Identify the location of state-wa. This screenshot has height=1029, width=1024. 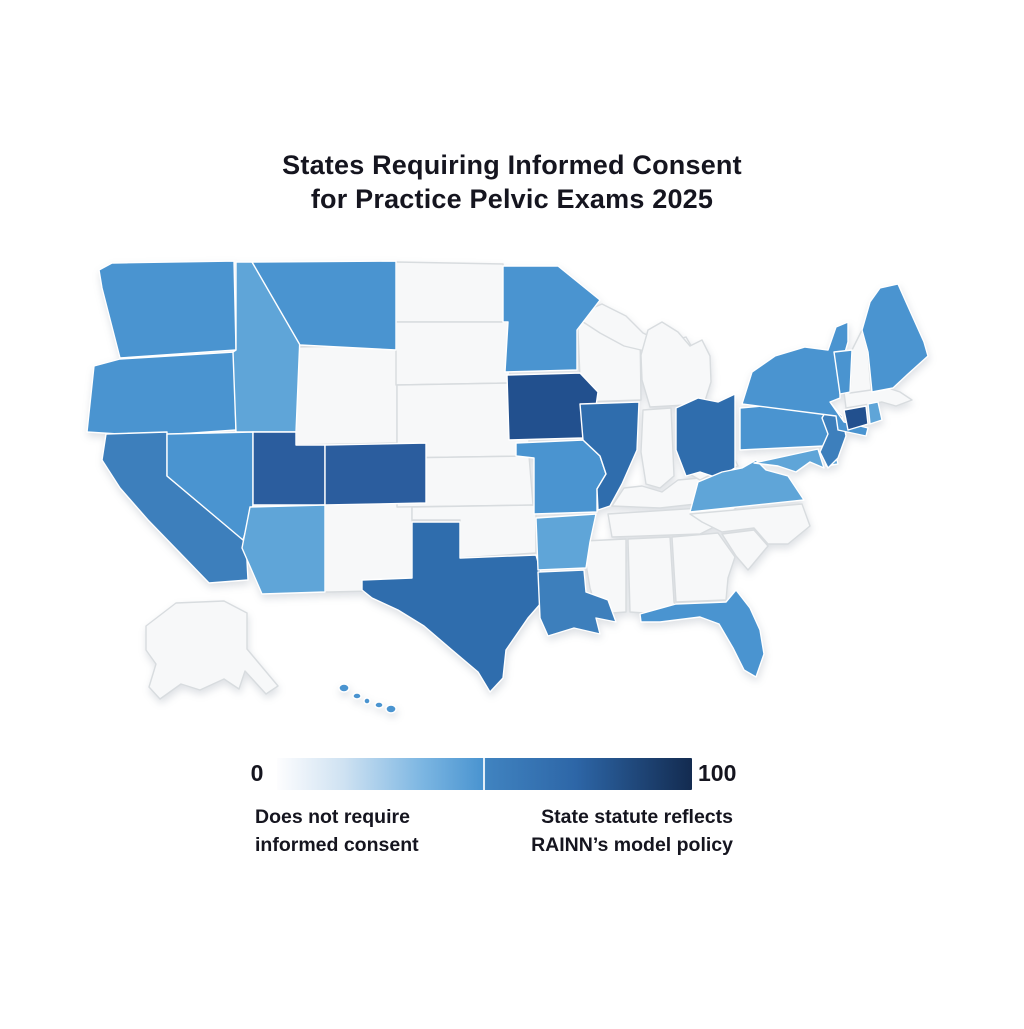
(167, 309).